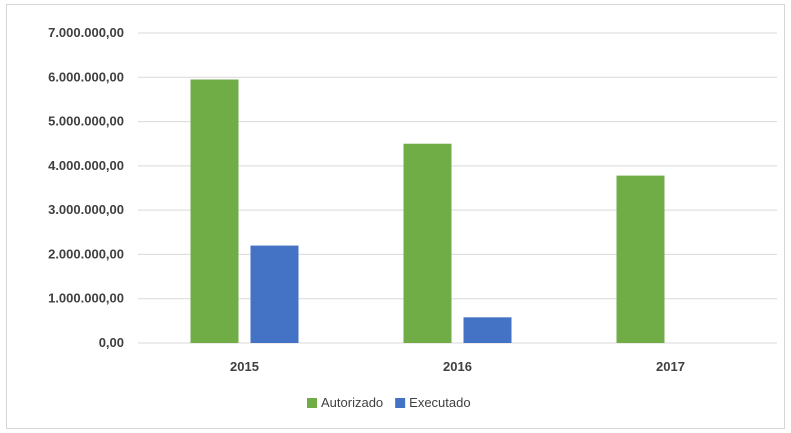  I want to click on legend-swatch-executado, so click(400, 403).